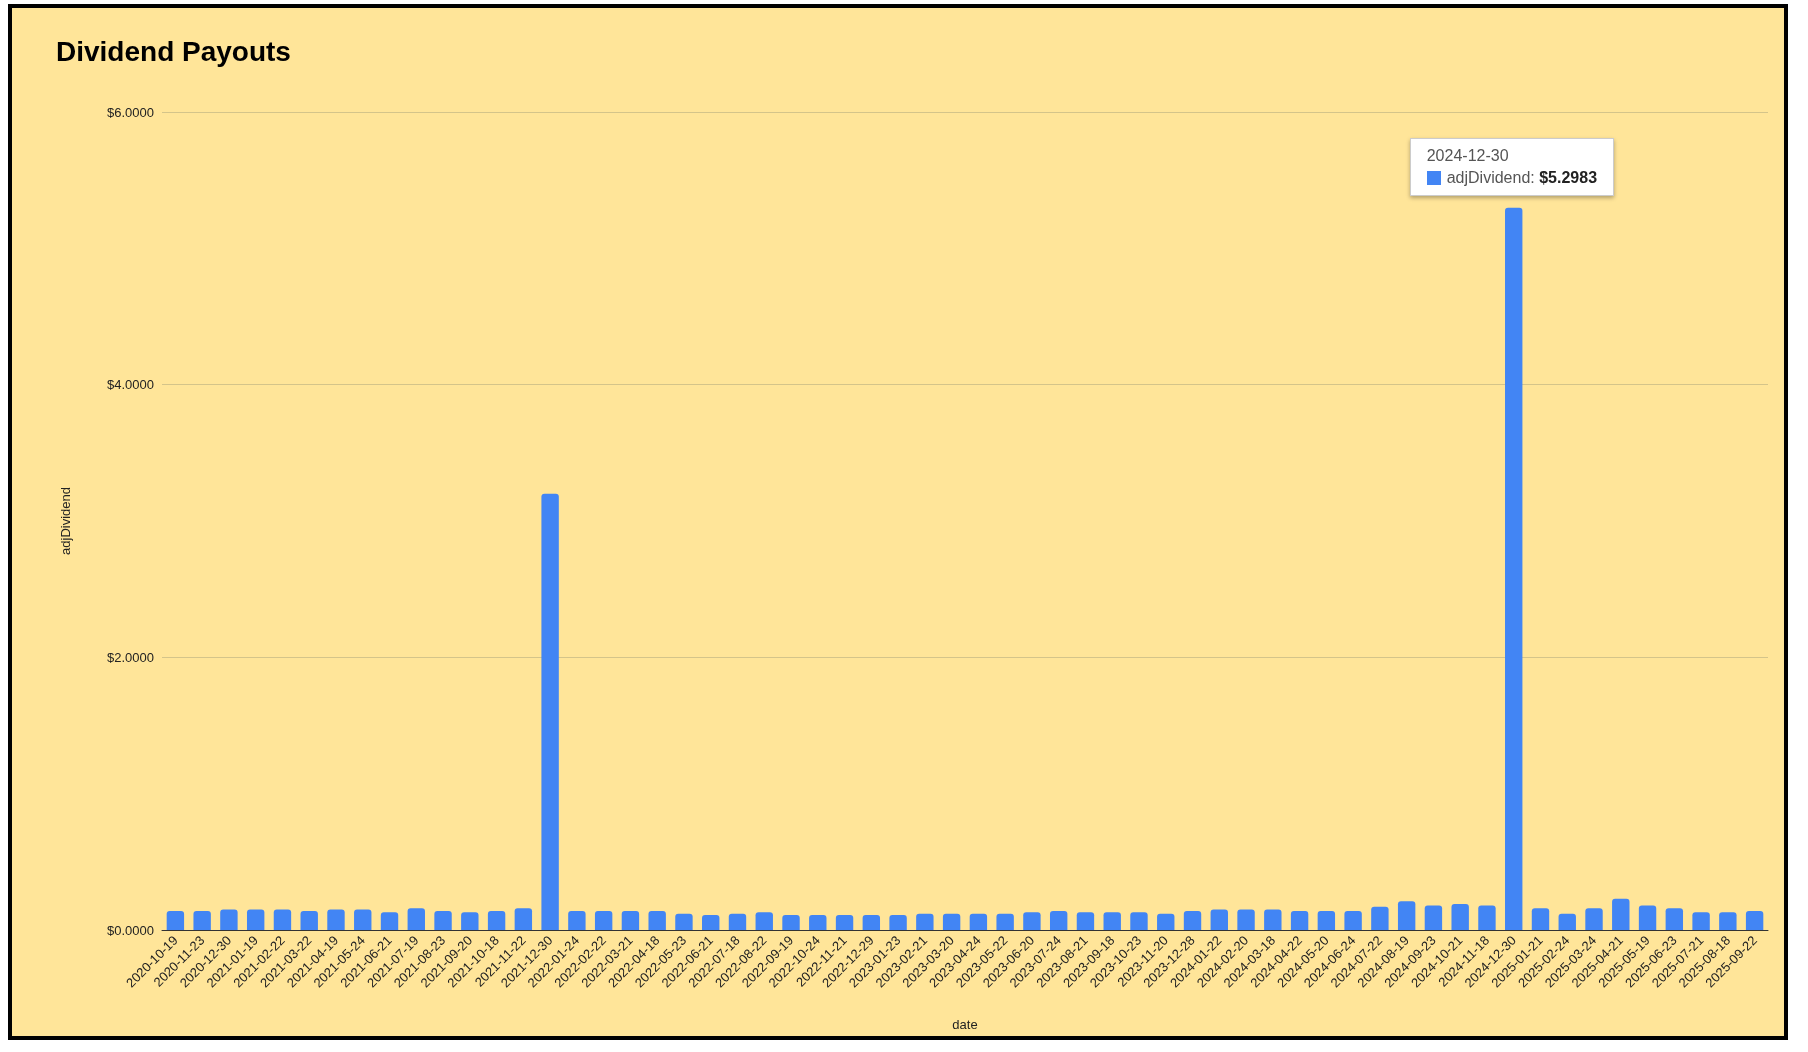 The image size is (1808, 1052). Describe the element at coordinates (965, 1024) in the screenshot. I see `x-axis-title: date` at that location.